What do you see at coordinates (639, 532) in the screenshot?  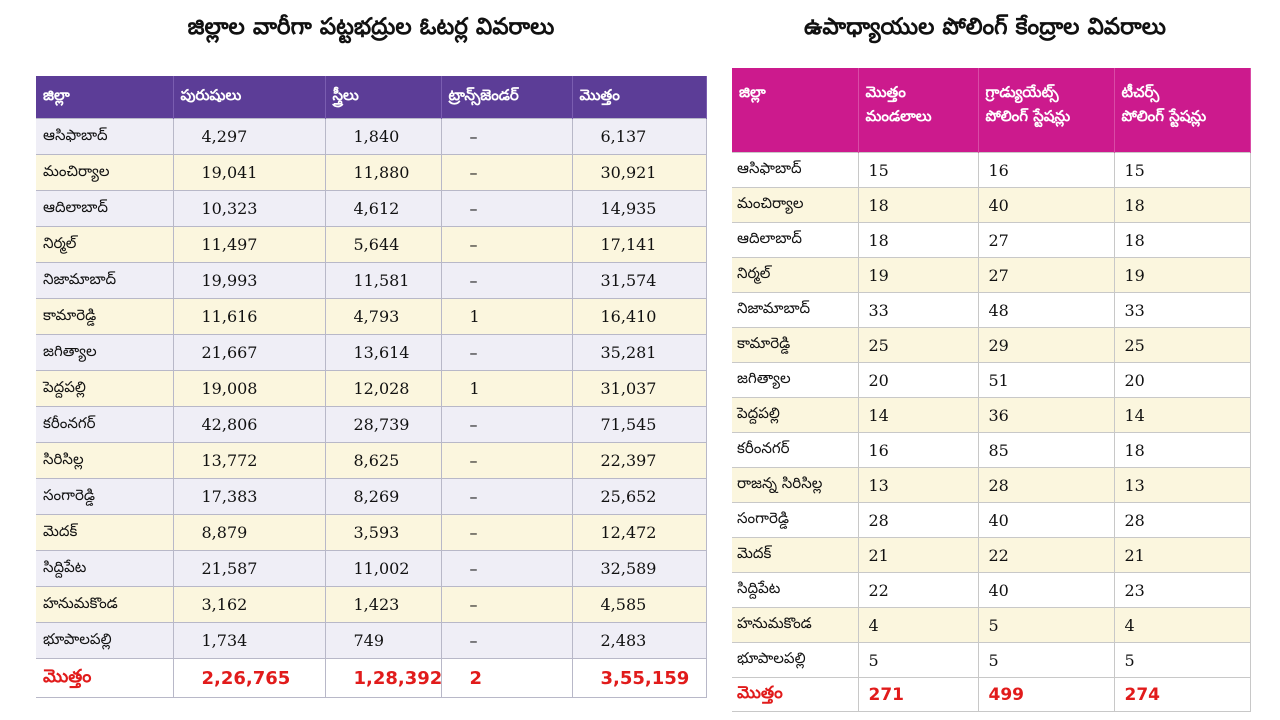 I see `total-cell: 12,472` at bounding box center [639, 532].